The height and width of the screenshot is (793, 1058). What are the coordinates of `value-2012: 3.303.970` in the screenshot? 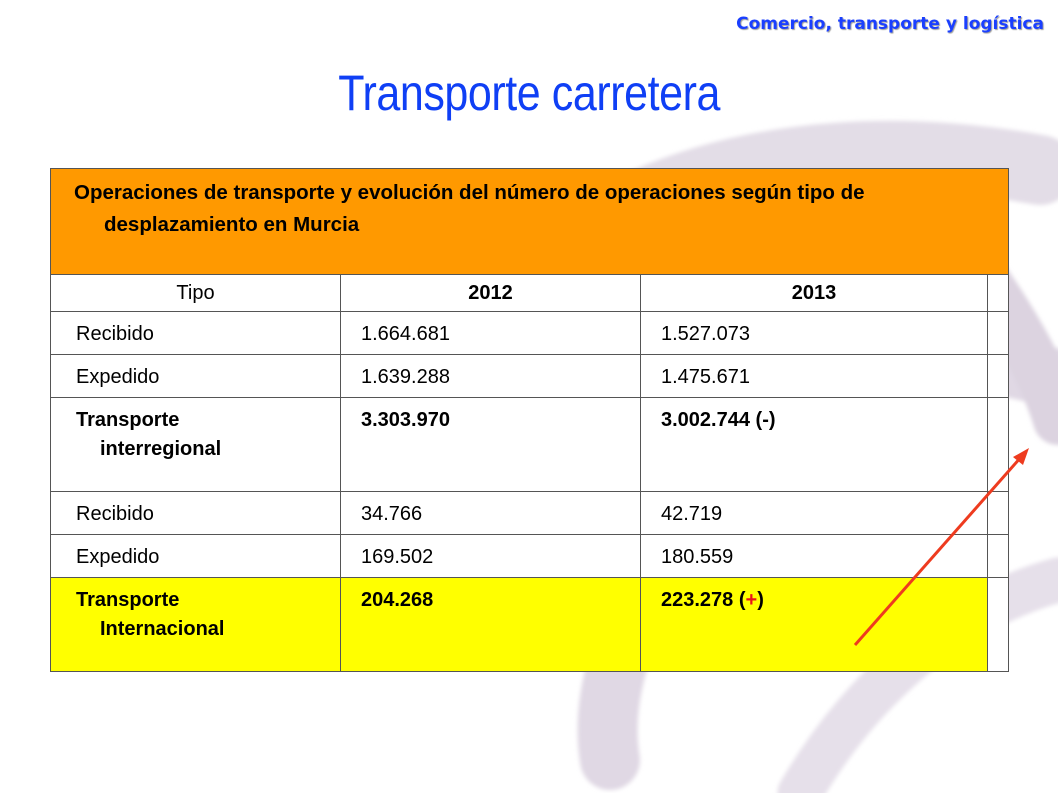 It's located at (490, 444).